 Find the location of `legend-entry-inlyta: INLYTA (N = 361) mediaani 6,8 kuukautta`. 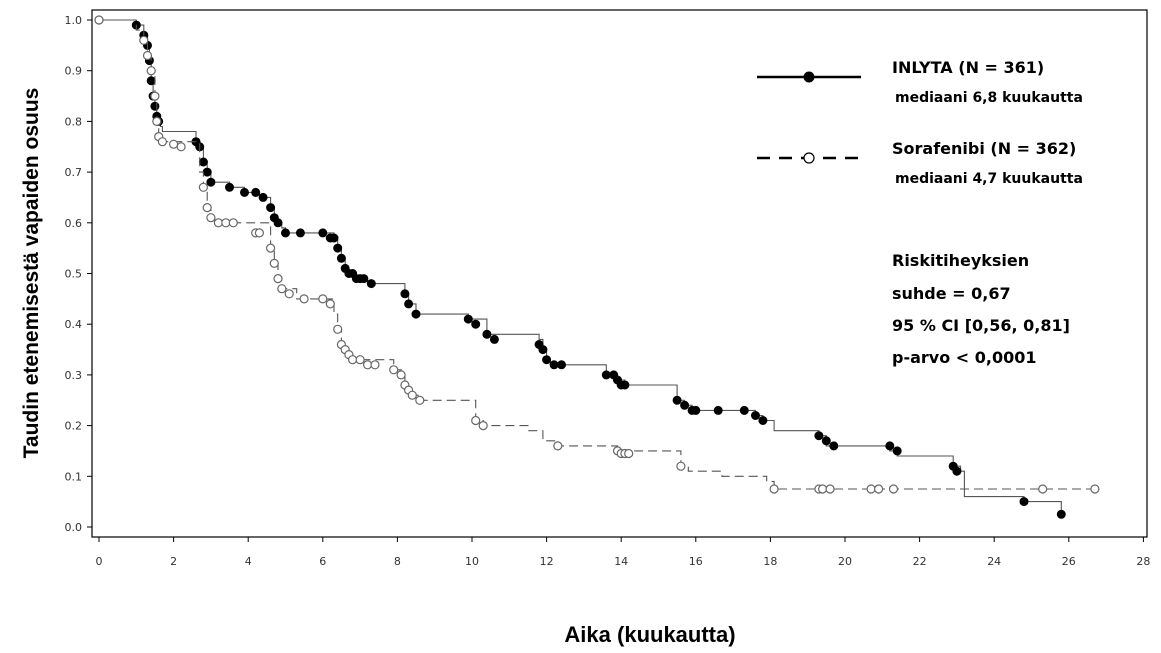

legend-entry-inlyta: INLYTA (N = 361) mediaani 6,8 kuukautta is located at coordinates (920, 82).